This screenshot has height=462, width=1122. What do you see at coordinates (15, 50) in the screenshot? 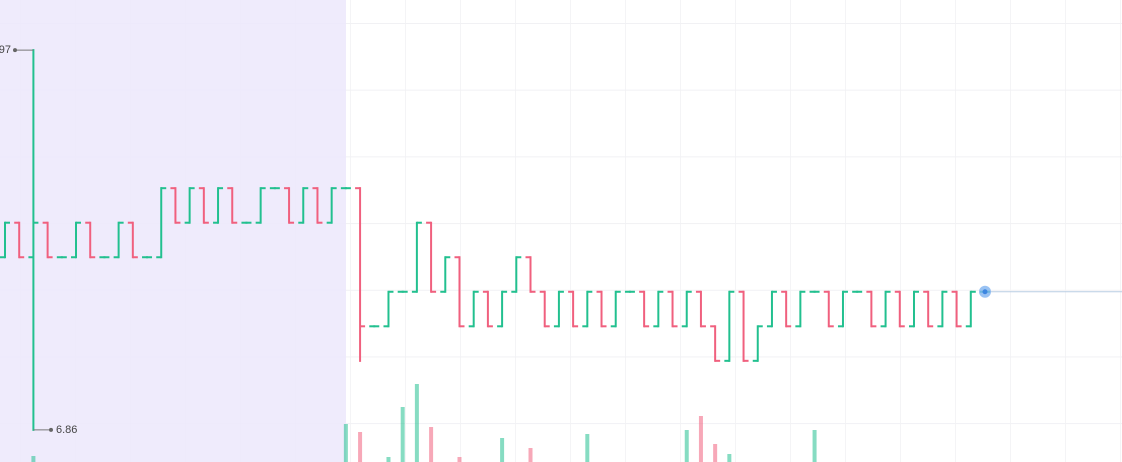
I see `max-marker-dot` at bounding box center [15, 50].